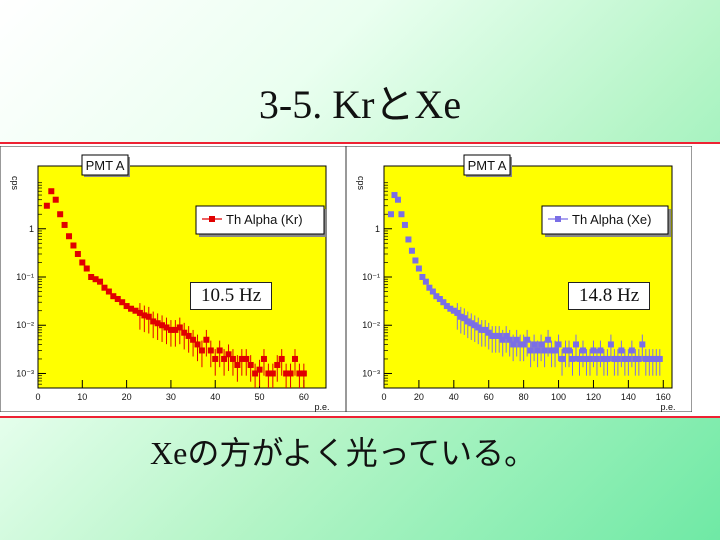  Describe the element at coordinates (360, 104) in the screenshot. I see `slide-title: 3-5. KrとXe` at that location.